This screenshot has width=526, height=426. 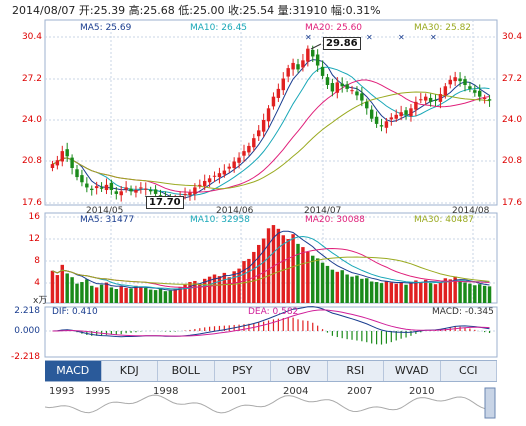 What do you see at coordinates (360, 391) in the screenshot?
I see `timeline-year: 2007` at bounding box center [360, 391].